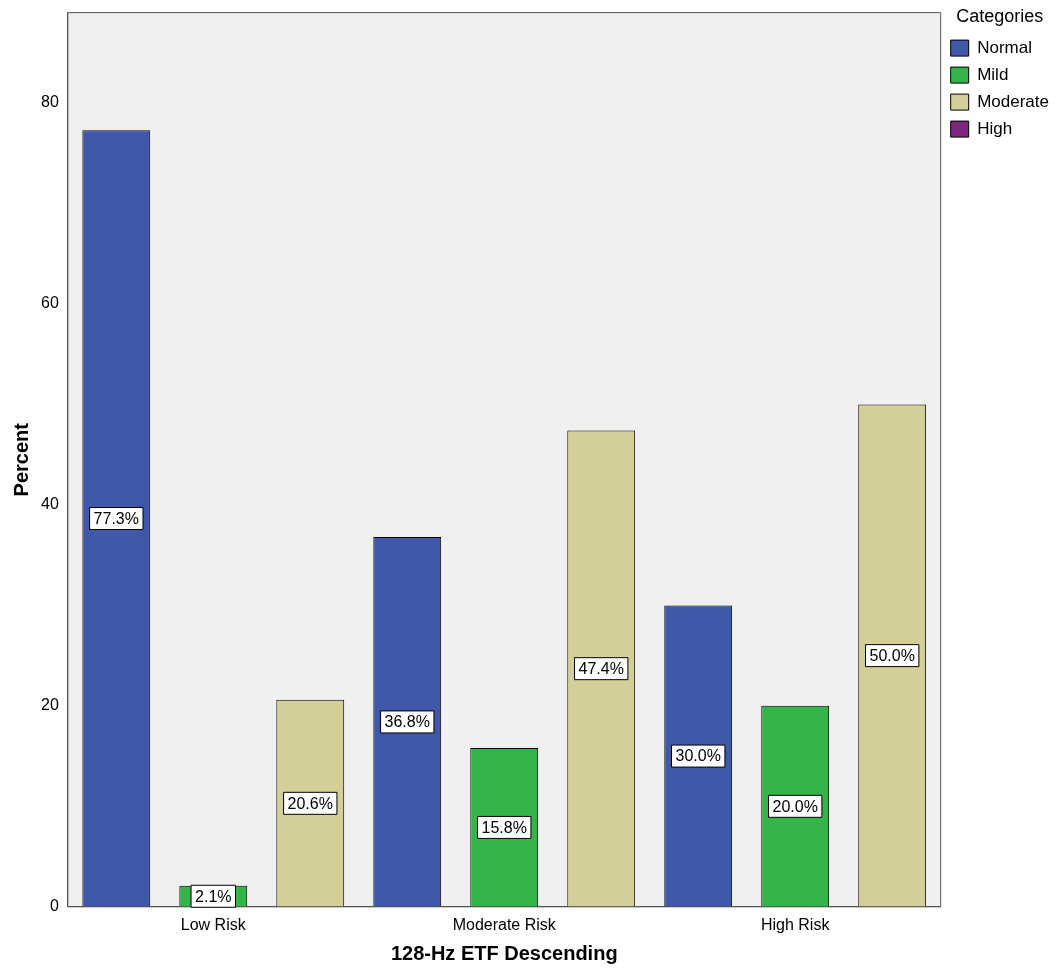 Image resolution: width=1063 pixels, height=976 pixels. What do you see at coordinates (50, 102) in the screenshot?
I see `y-tick-label: 80` at bounding box center [50, 102].